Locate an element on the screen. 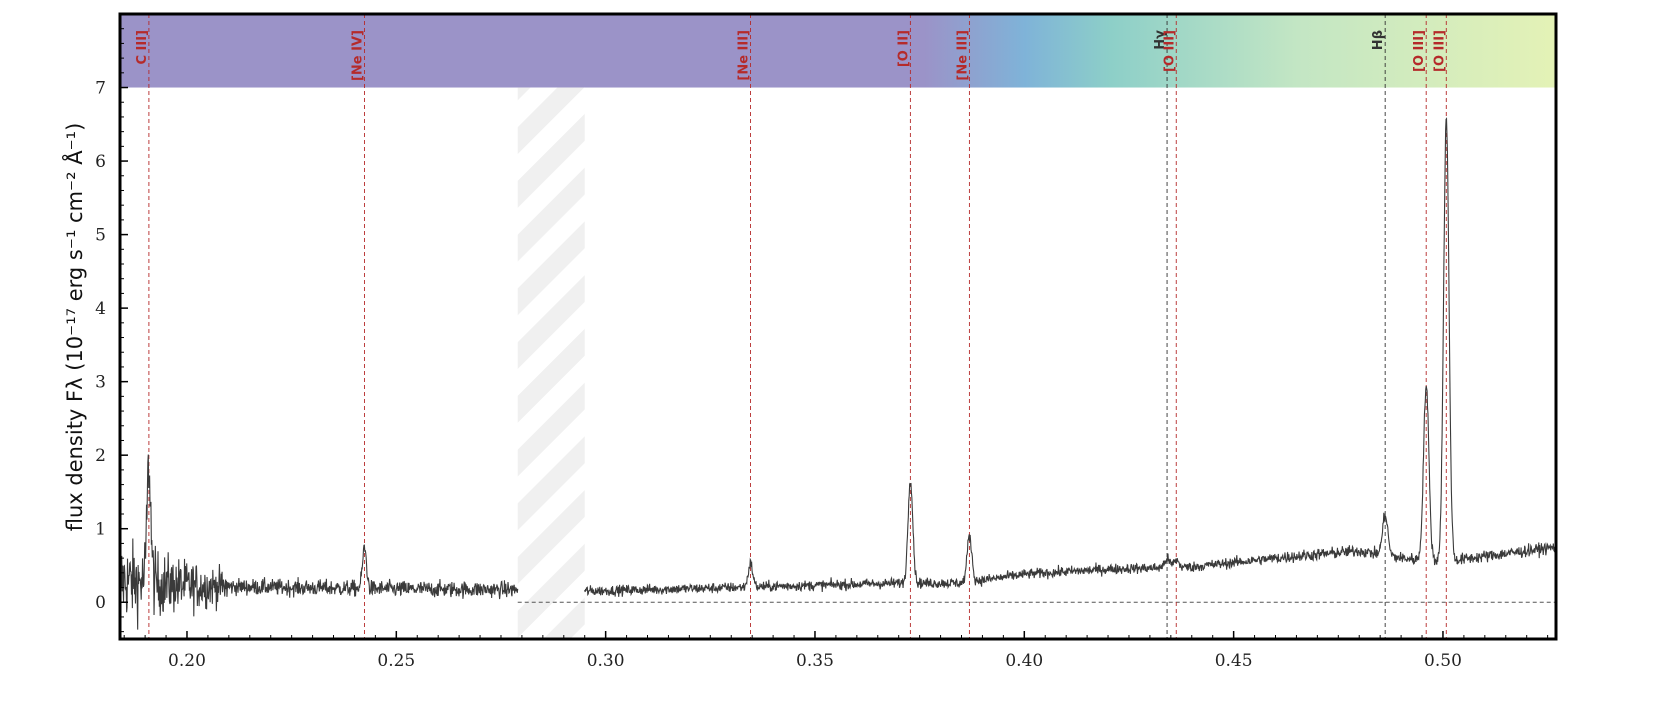  line-label-7: Hβ is located at coordinates (1378, 40).